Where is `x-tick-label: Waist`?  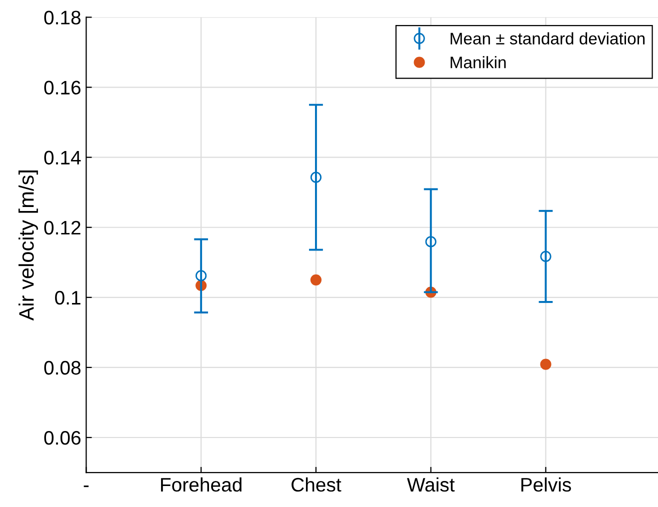
x-tick-label: Waist is located at coordinates (431, 484).